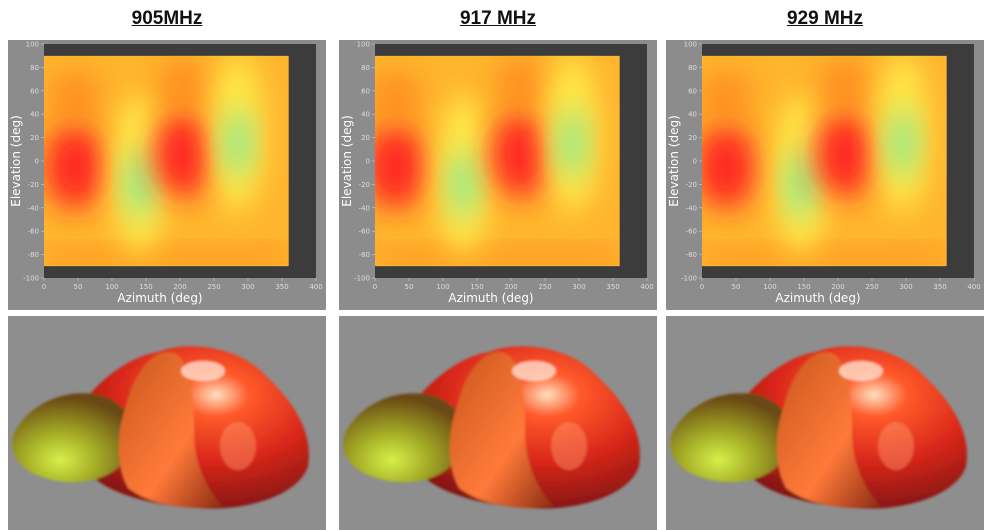 Image resolution: width=984 pixels, height=530 pixels. What do you see at coordinates (72, 438) in the screenshot?
I see `surface-lobe-left` at bounding box center [72, 438].